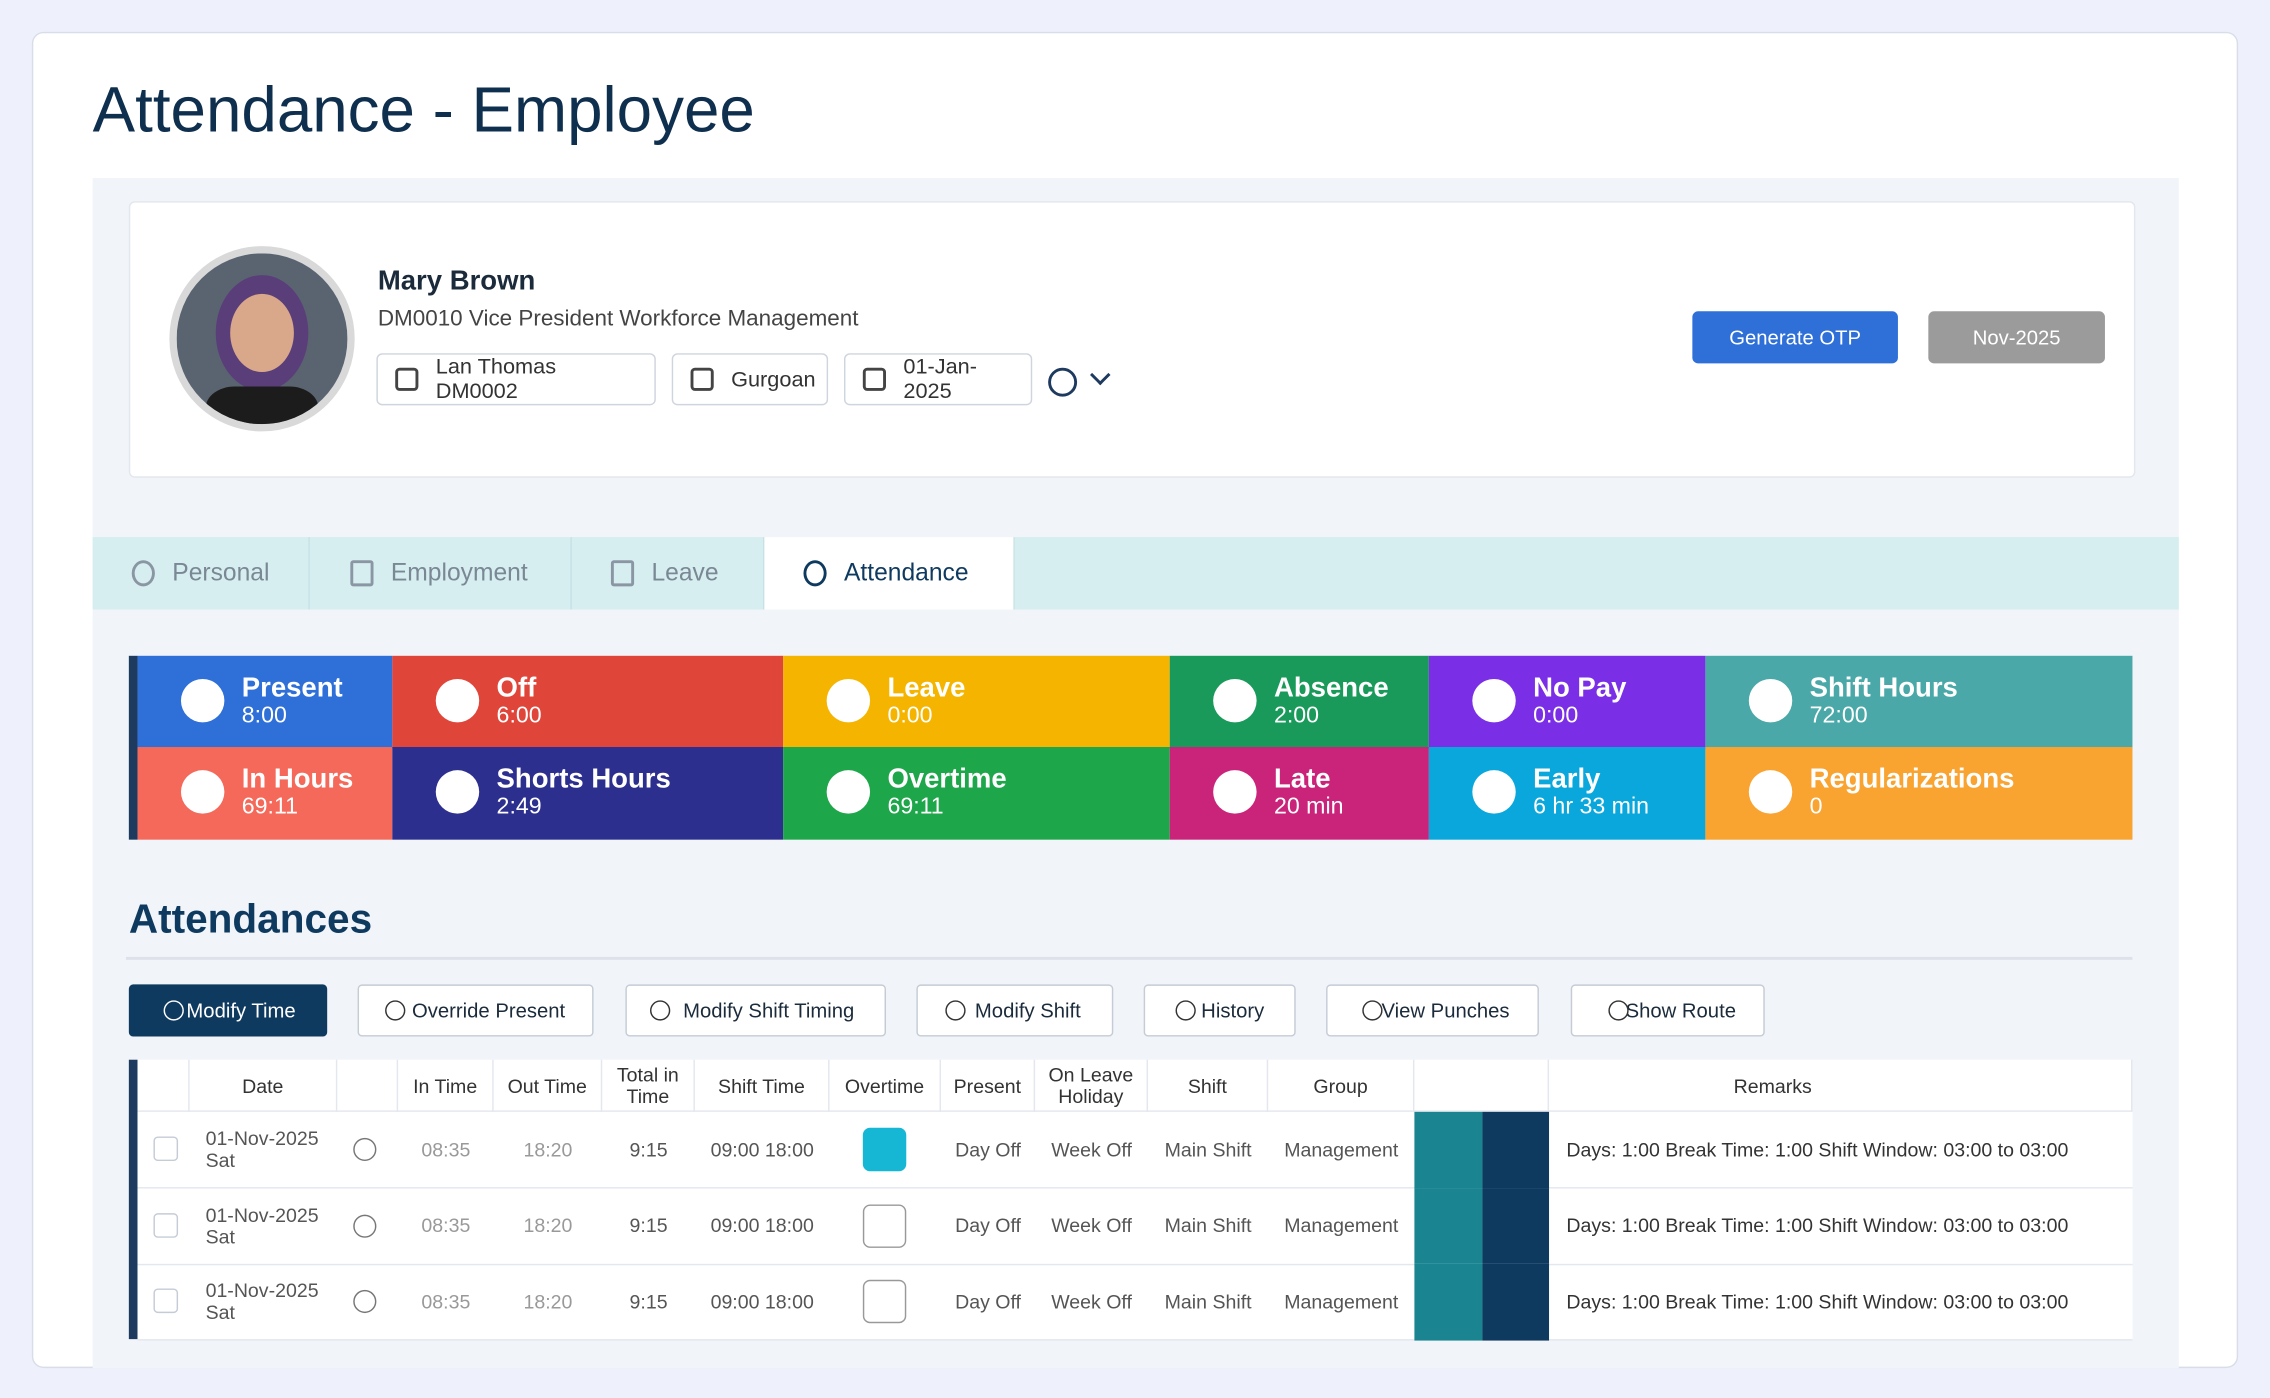  What do you see at coordinates (1129, 958) in the screenshot?
I see `divider` at bounding box center [1129, 958].